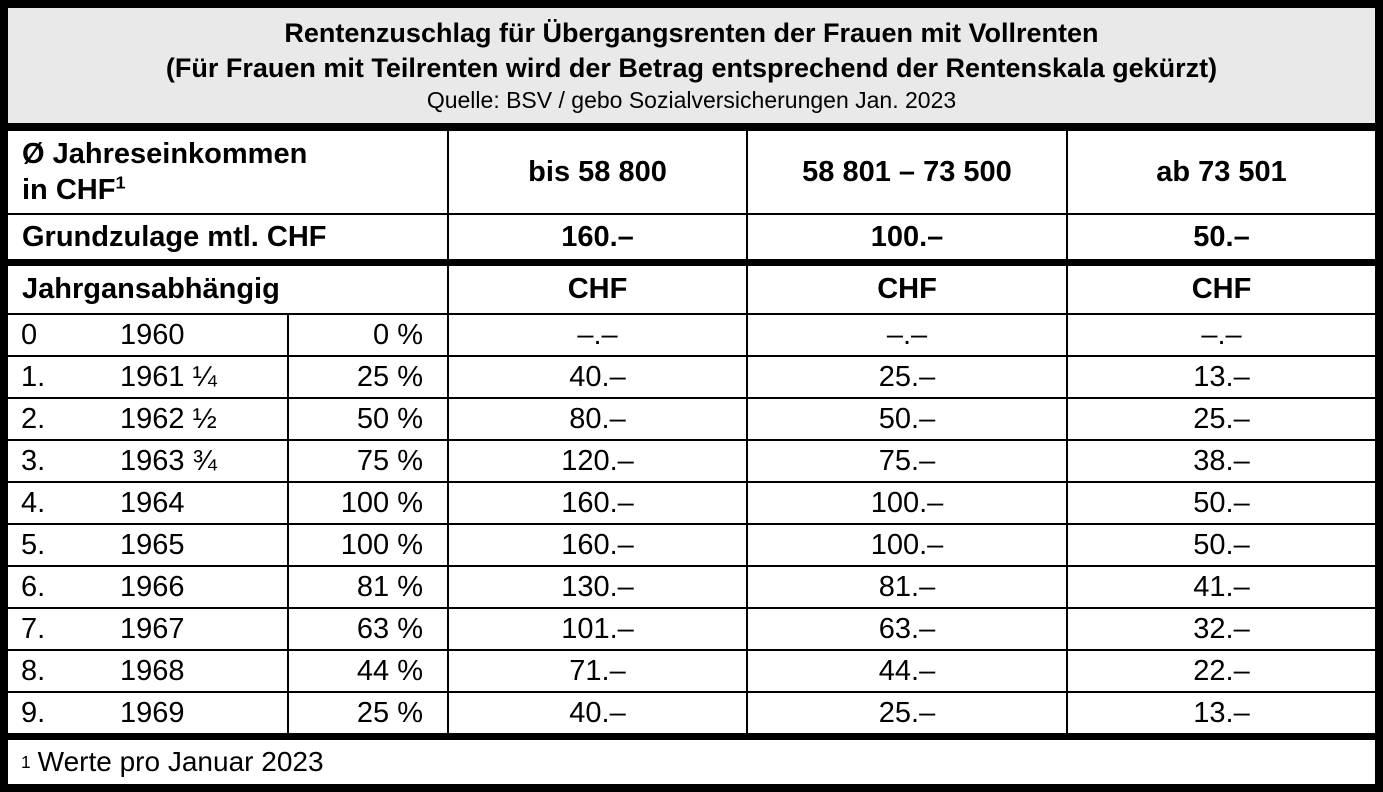 Image resolution: width=1383 pixels, height=792 pixels. I want to click on row-index: 2., so click(33, 418).